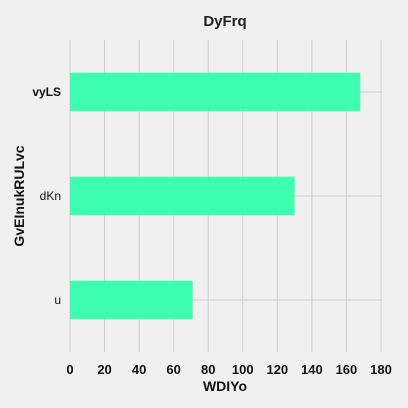  I want to click on x-tick-label: 0, so click(69, 369).